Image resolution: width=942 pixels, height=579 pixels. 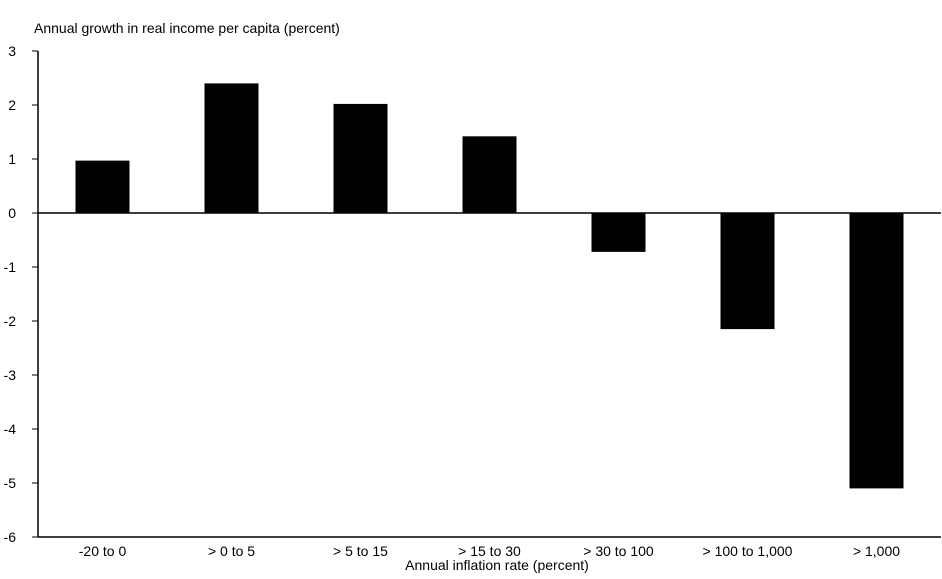 I want to click on x-tick-label: > 15 to 30, so click(x=489, y=551).